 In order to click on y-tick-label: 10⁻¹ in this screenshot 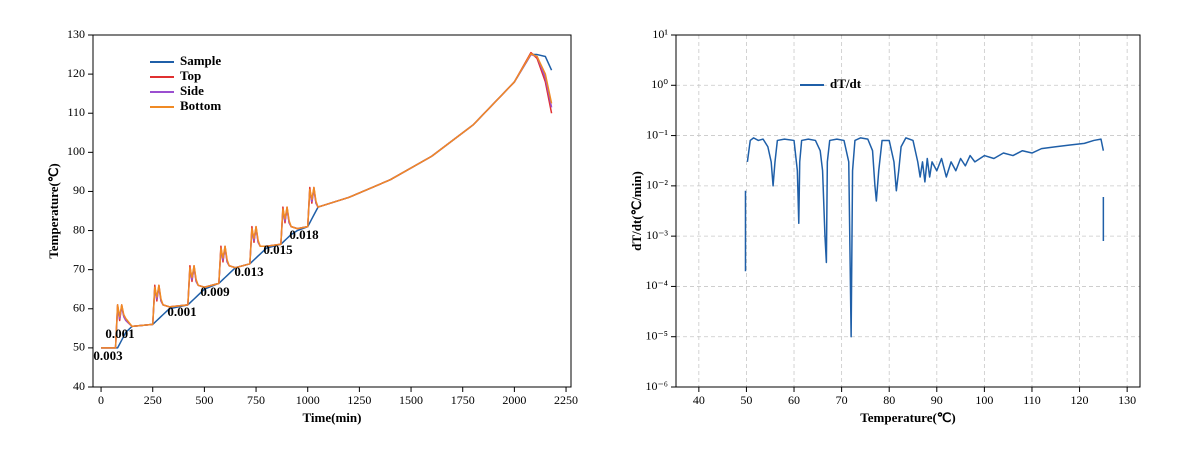, I will do `click(657, 134)`.